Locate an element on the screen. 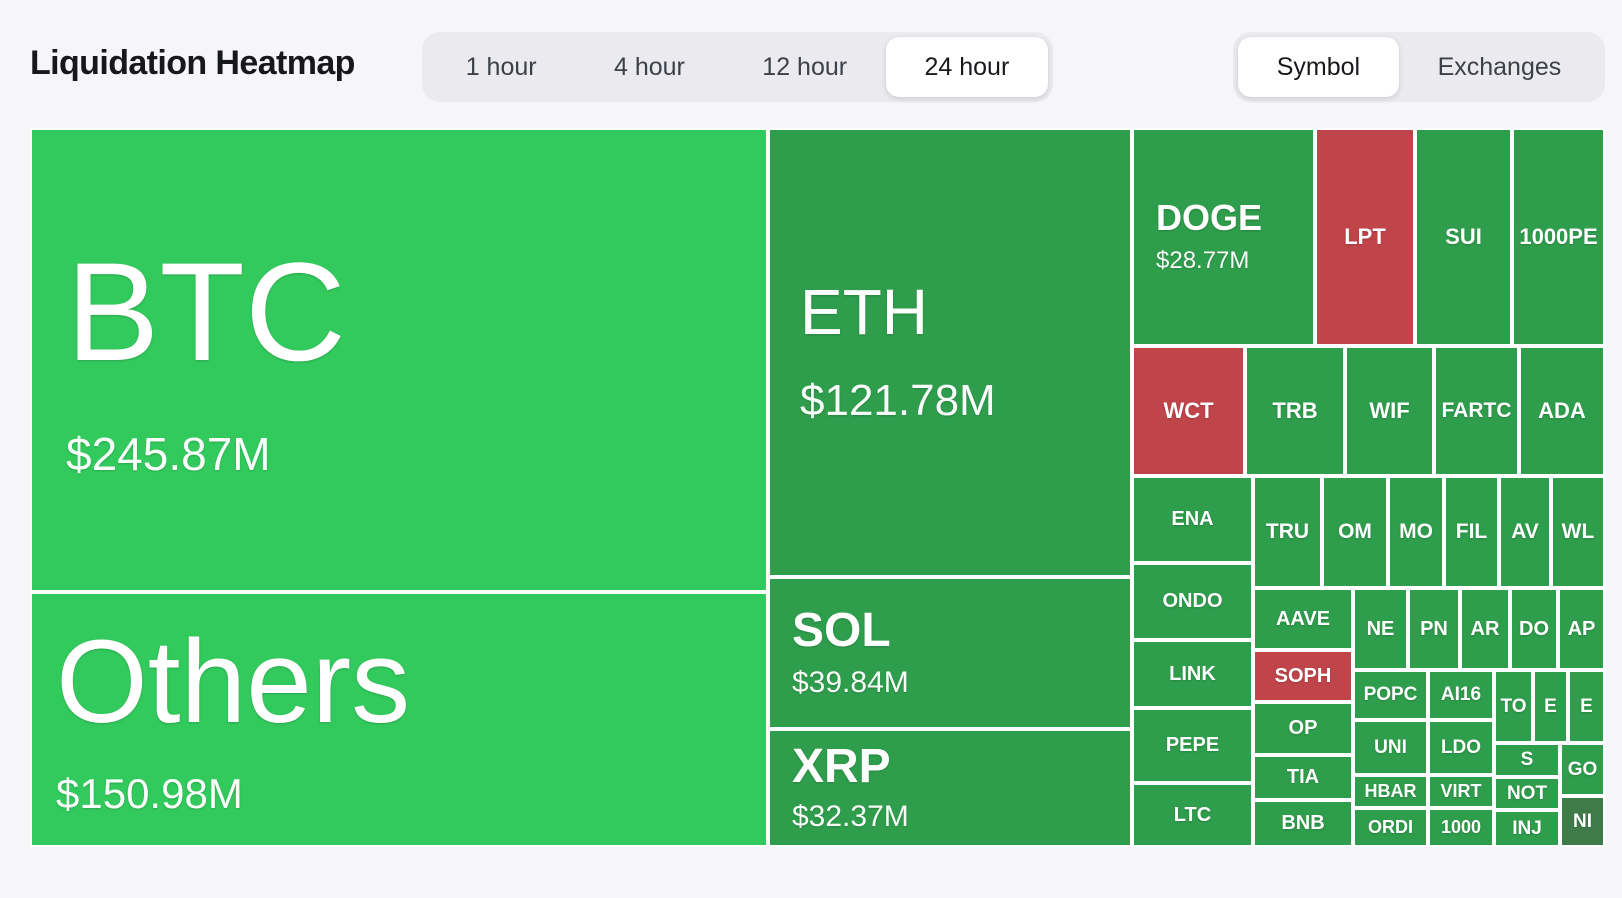  time-range-segmented-control: 1 hour 4 hour 12 hour 24 hour is located at coordinates (737, 67).